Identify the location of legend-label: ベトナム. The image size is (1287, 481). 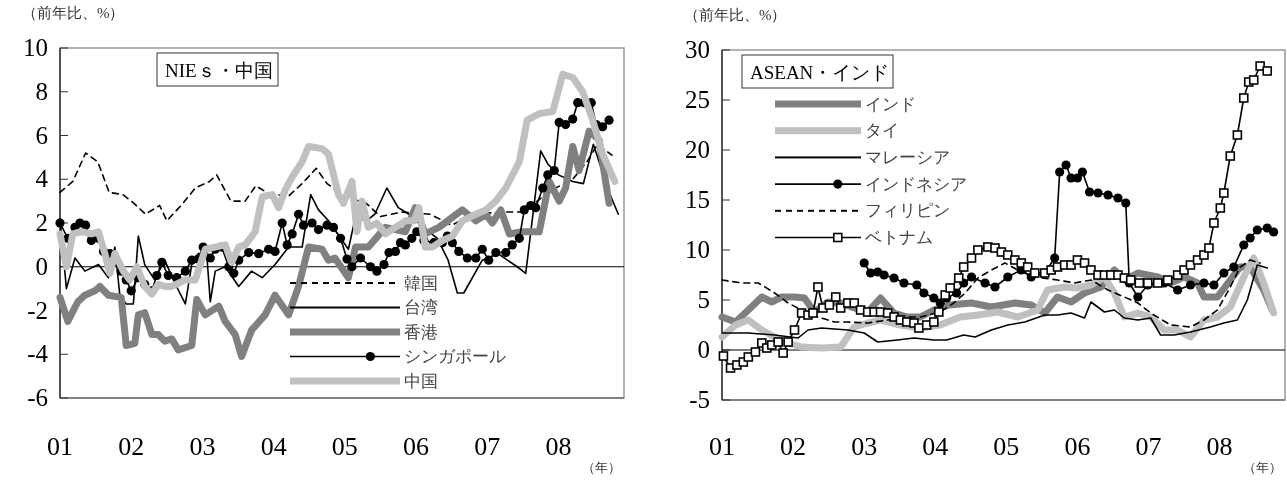
(899, 237).